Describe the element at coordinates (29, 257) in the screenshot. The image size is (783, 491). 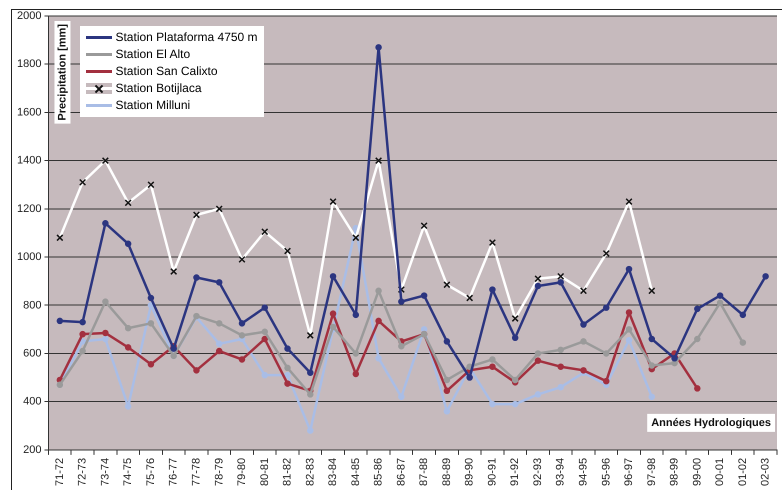
I see `y-tick-label: 1000` at that location.